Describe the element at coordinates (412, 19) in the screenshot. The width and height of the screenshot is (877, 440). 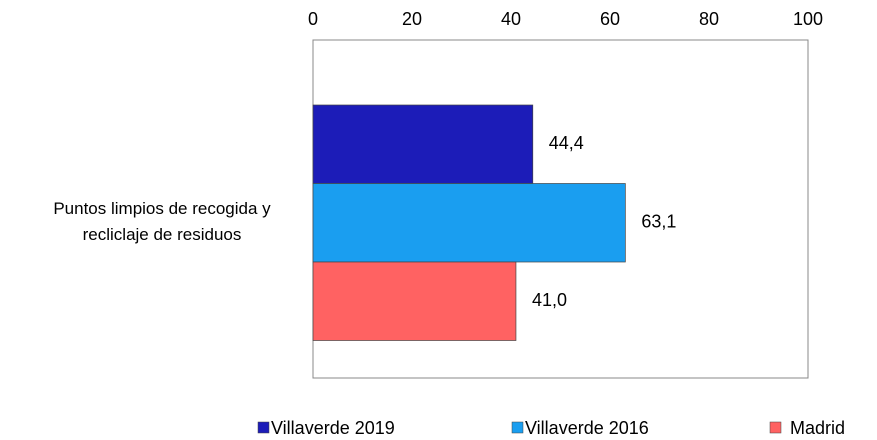
I see `x-tick-label: 20` at that location.